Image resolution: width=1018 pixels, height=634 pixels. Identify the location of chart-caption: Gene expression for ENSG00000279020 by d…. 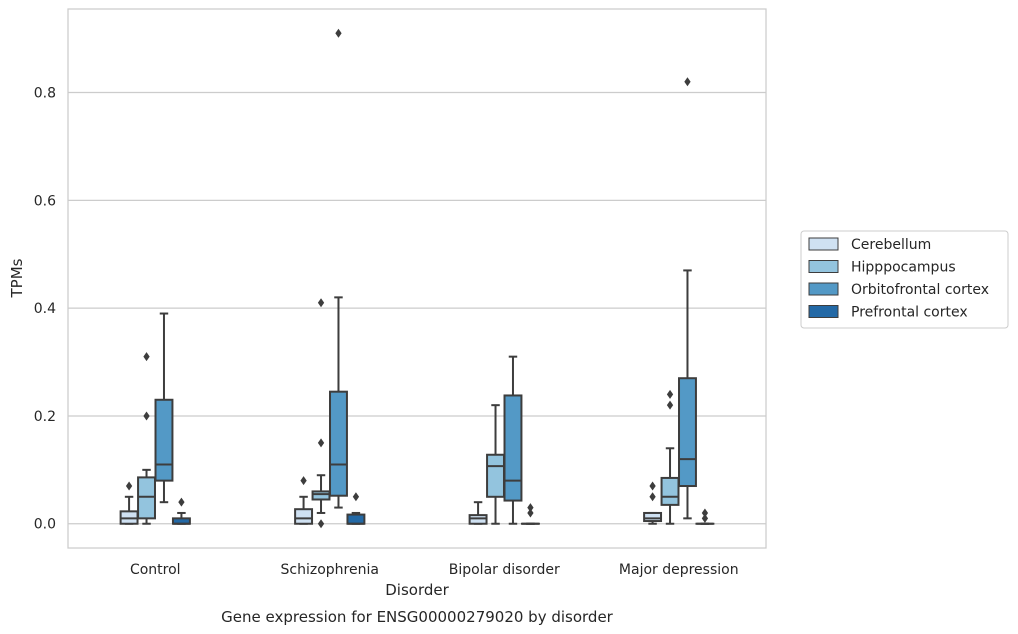
(417, 617).